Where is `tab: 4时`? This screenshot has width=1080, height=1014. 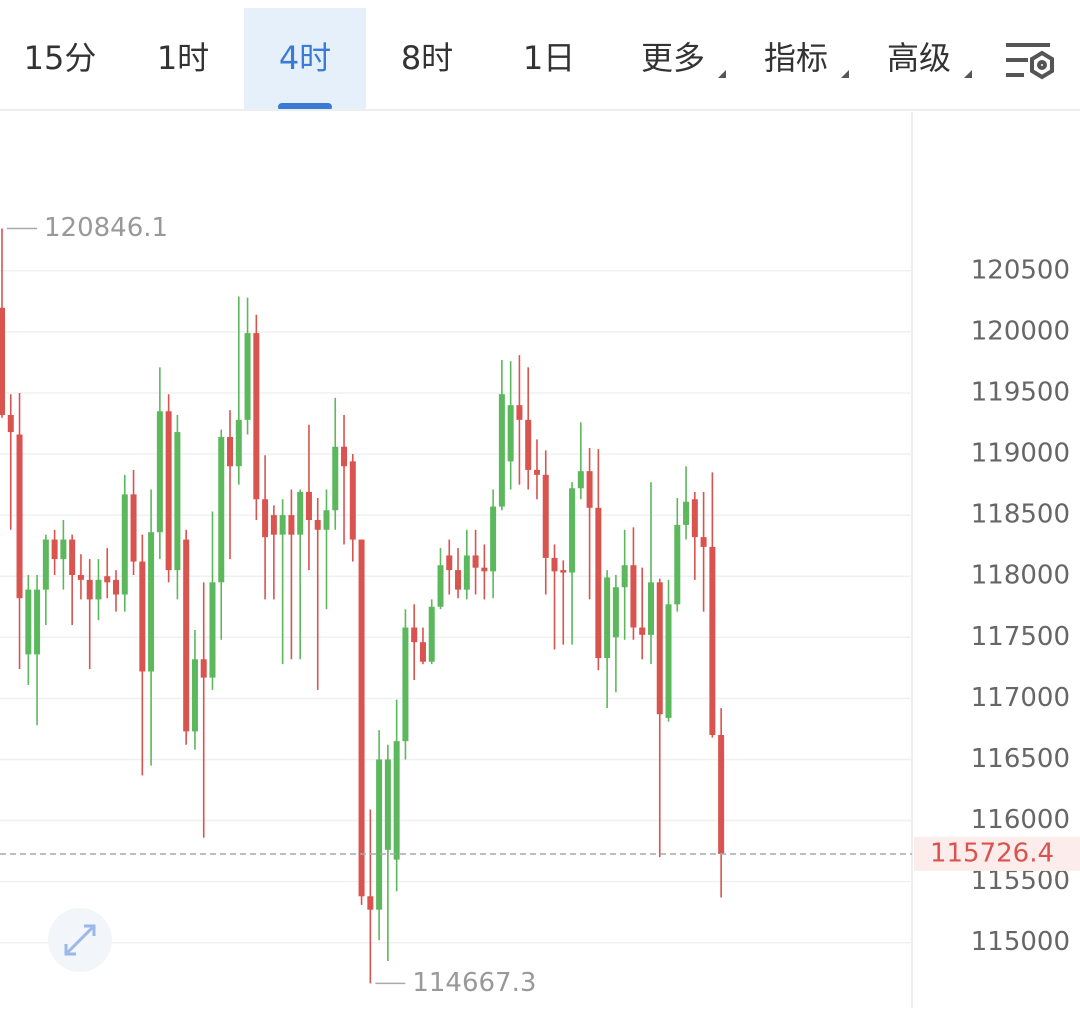 tab: 4时 is located at coordinates (305, 58).